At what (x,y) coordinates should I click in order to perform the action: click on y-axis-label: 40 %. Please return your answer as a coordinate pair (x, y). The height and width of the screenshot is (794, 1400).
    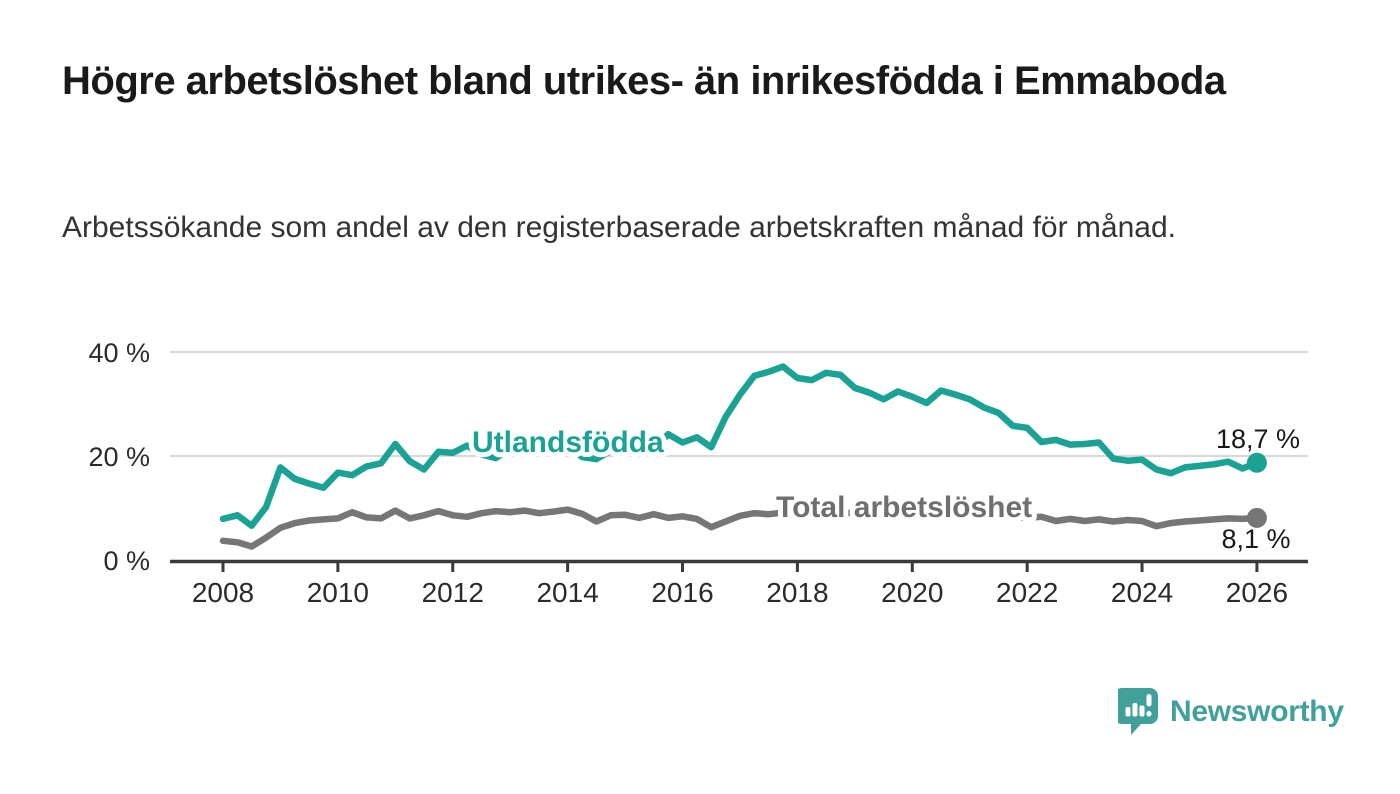
    Looking at the image, I should click on (119, 353).